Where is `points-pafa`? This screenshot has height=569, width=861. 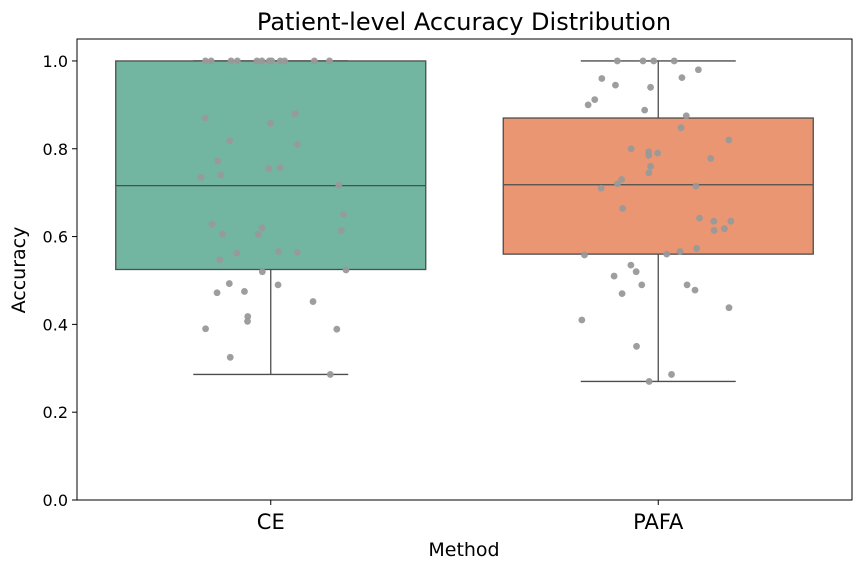
points-pafa is located at coordinates (656, 221).